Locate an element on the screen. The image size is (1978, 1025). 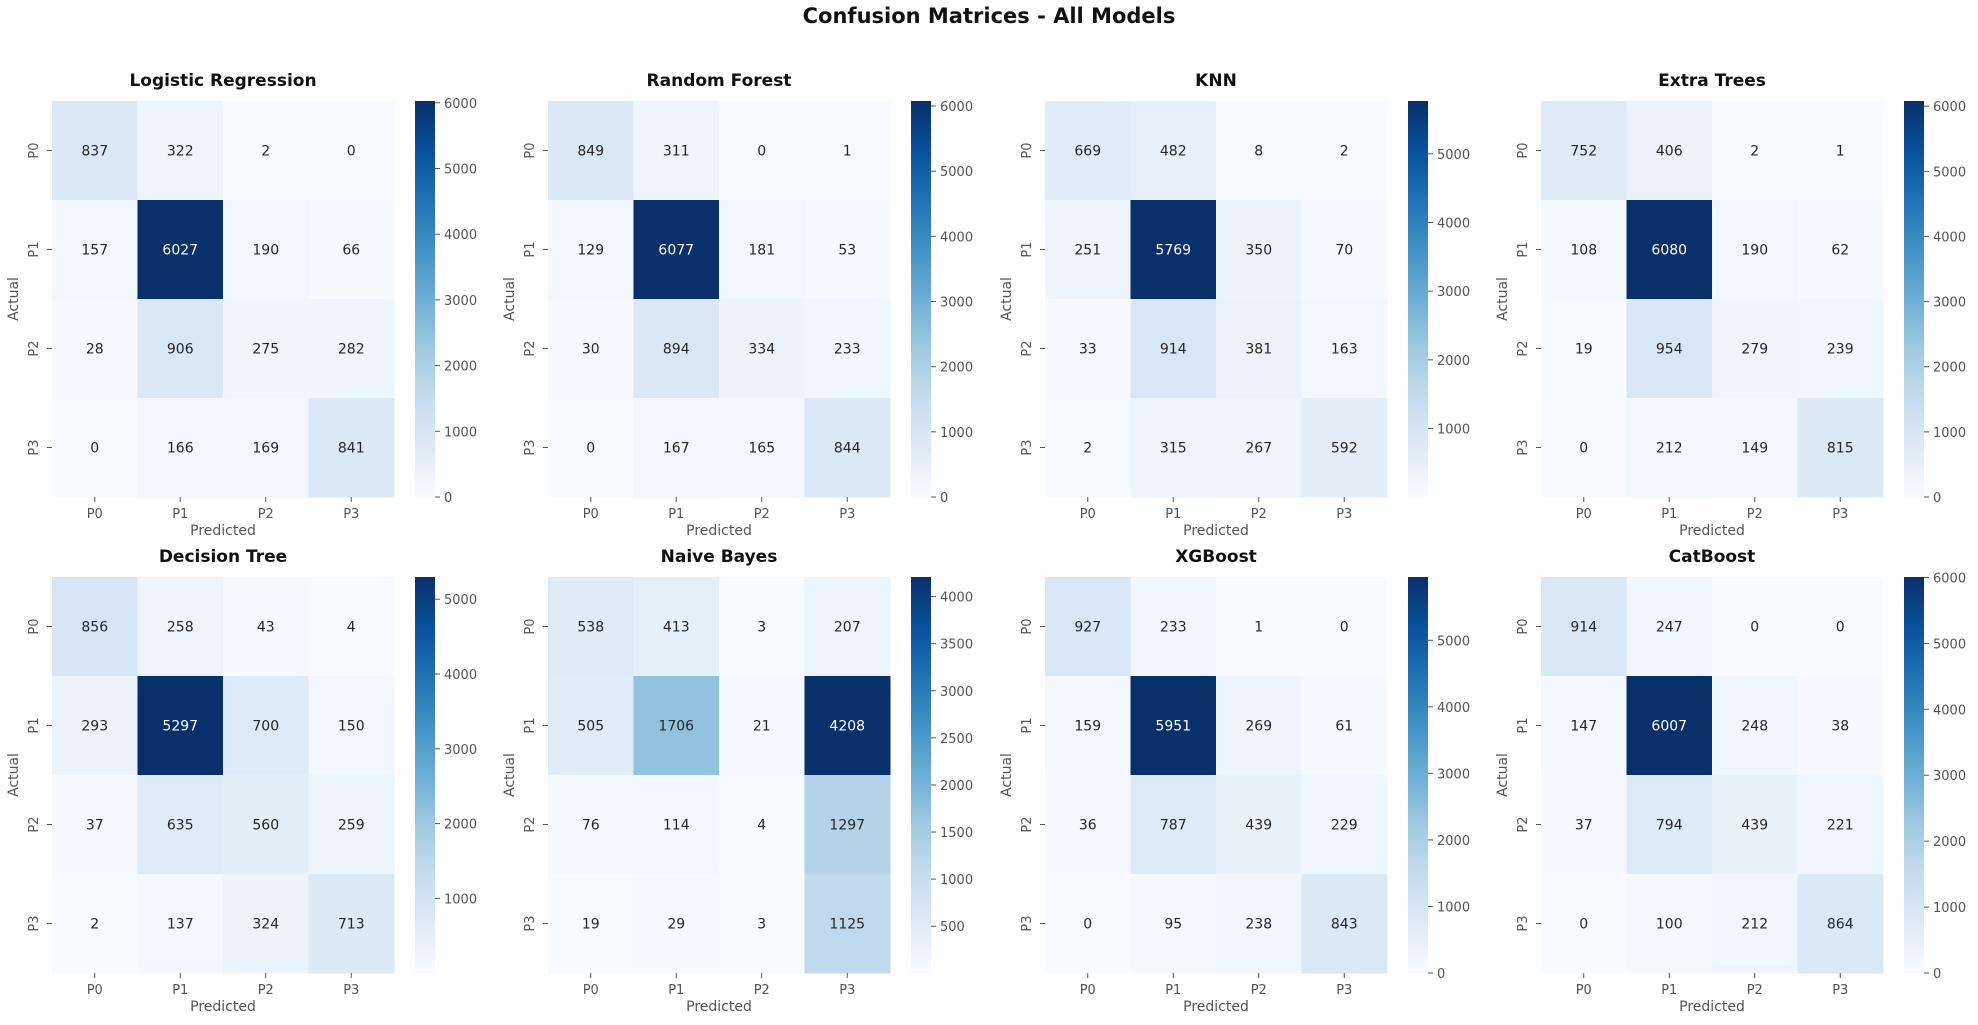
cell-value: 275 is located at coordinates (265, 350).